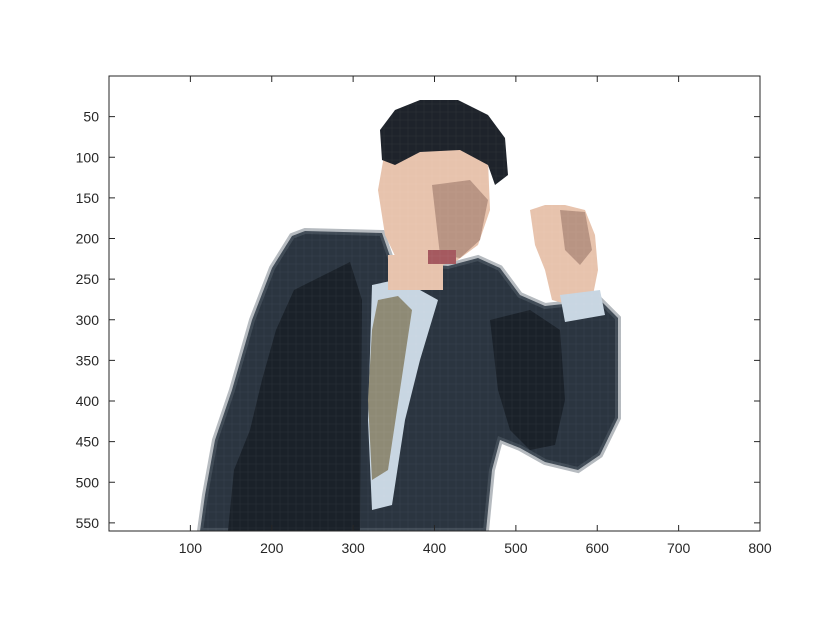  What do you see at coordinates (88, 401) in the screenshot?
I see `y-tick-label: 400` at bounding box center [88, 401].